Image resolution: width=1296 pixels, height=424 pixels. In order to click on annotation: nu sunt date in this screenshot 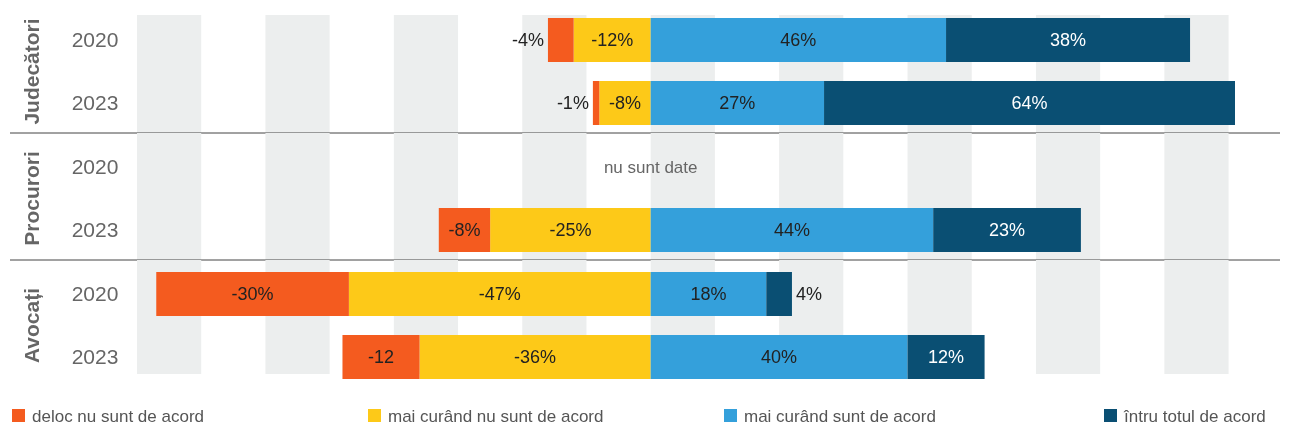, I will do `click(650, 167)`.